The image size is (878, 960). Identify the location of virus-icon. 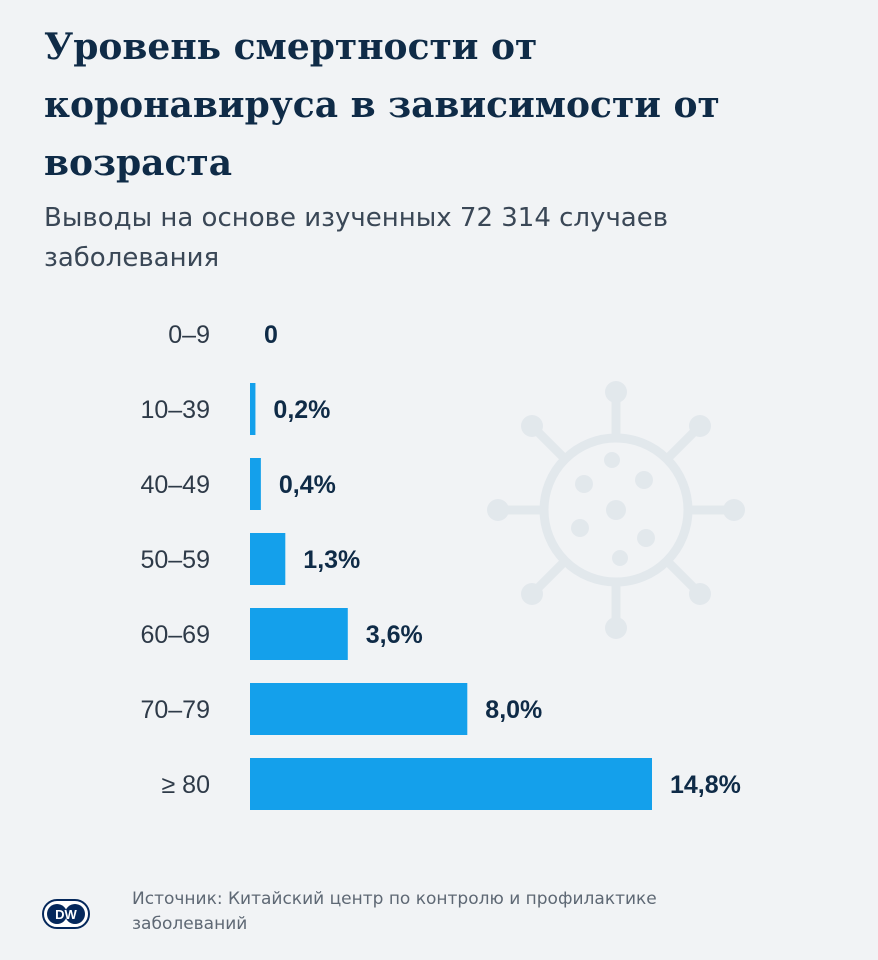
(616, 510).